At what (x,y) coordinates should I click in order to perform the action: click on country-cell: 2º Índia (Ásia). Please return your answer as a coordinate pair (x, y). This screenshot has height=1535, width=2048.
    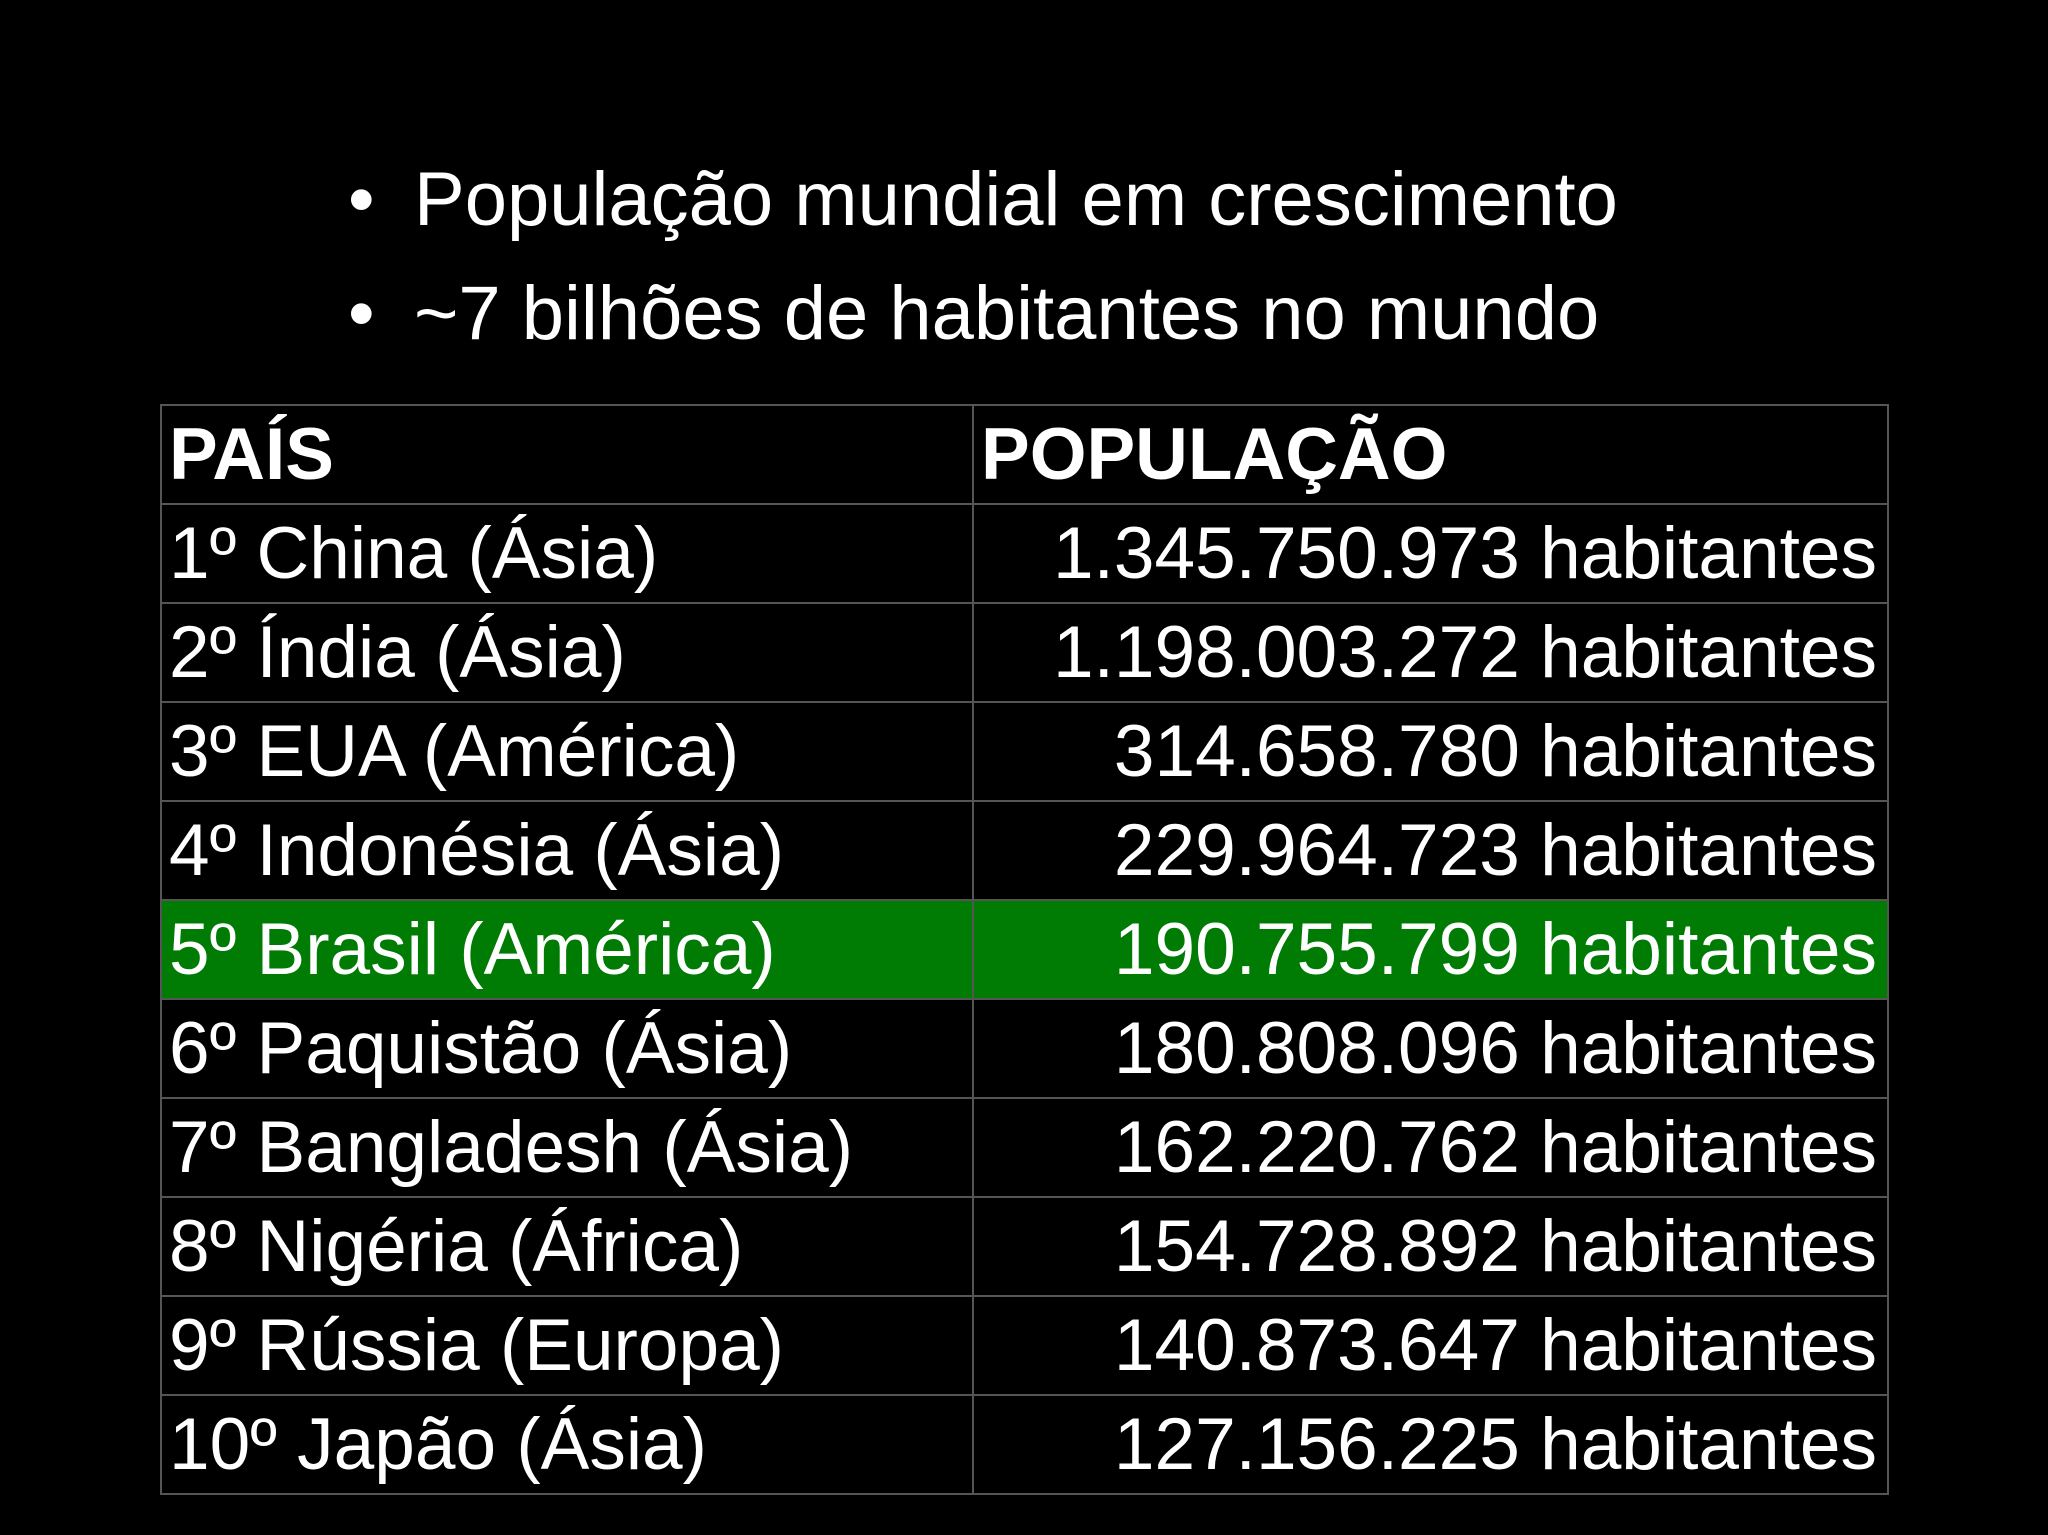
    Looking at the image, I should click on (567, 652).